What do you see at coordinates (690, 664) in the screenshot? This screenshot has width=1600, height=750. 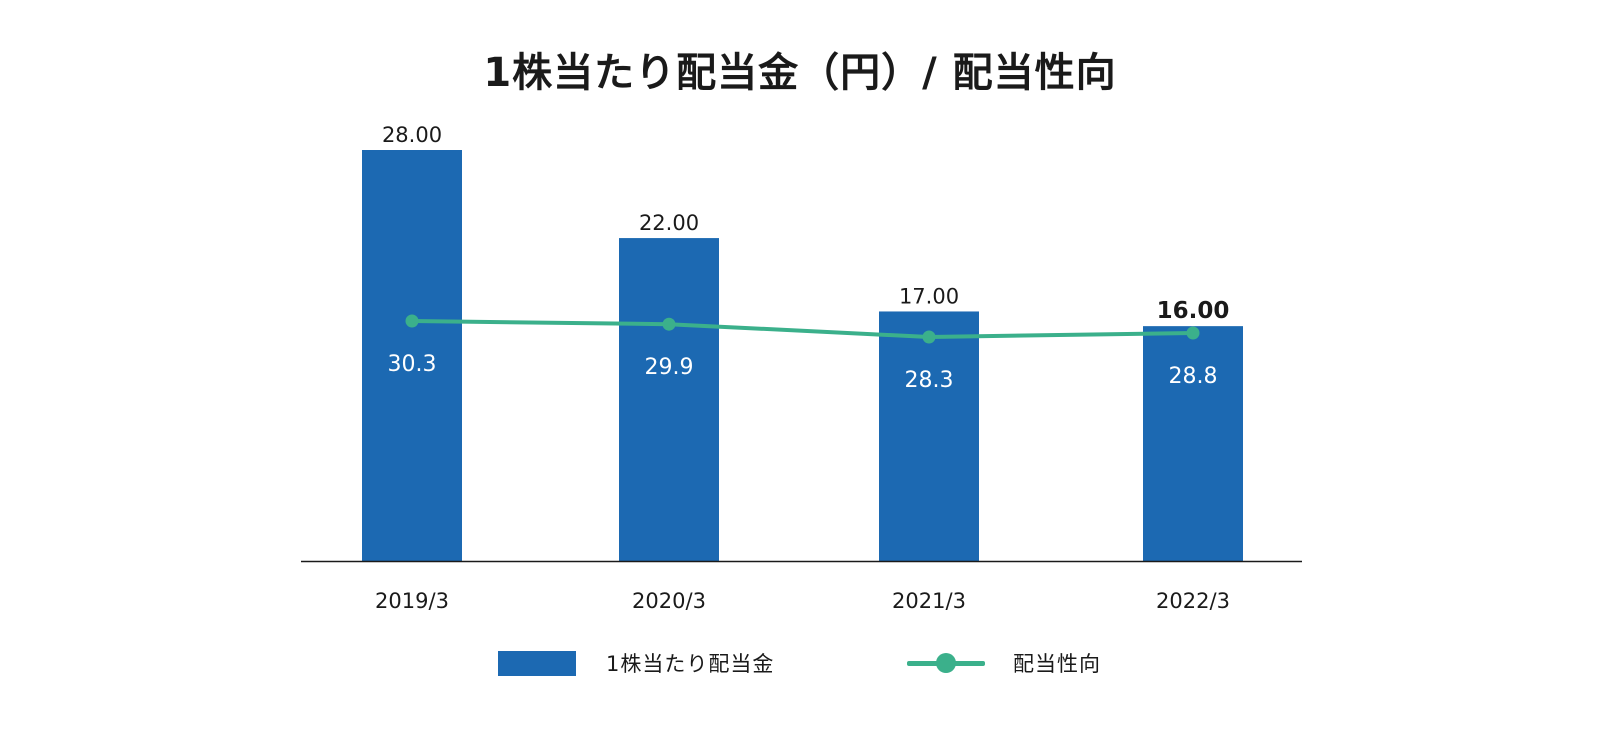 I see `legend-label-dividend: 1株当たり配当金` at bounding box center [690, 664].